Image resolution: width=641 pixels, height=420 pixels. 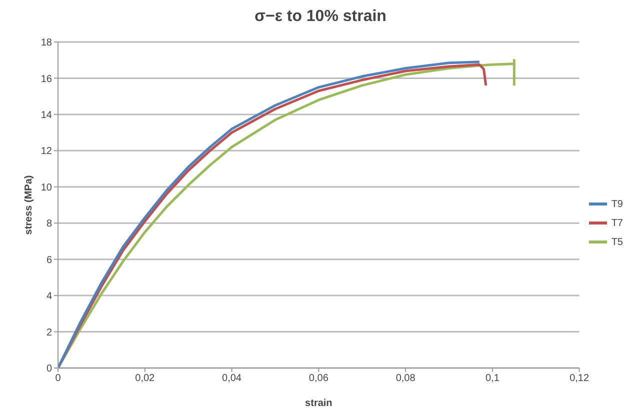 I want to click on x-tick-label: 0,08, so click(x=406, y=378).